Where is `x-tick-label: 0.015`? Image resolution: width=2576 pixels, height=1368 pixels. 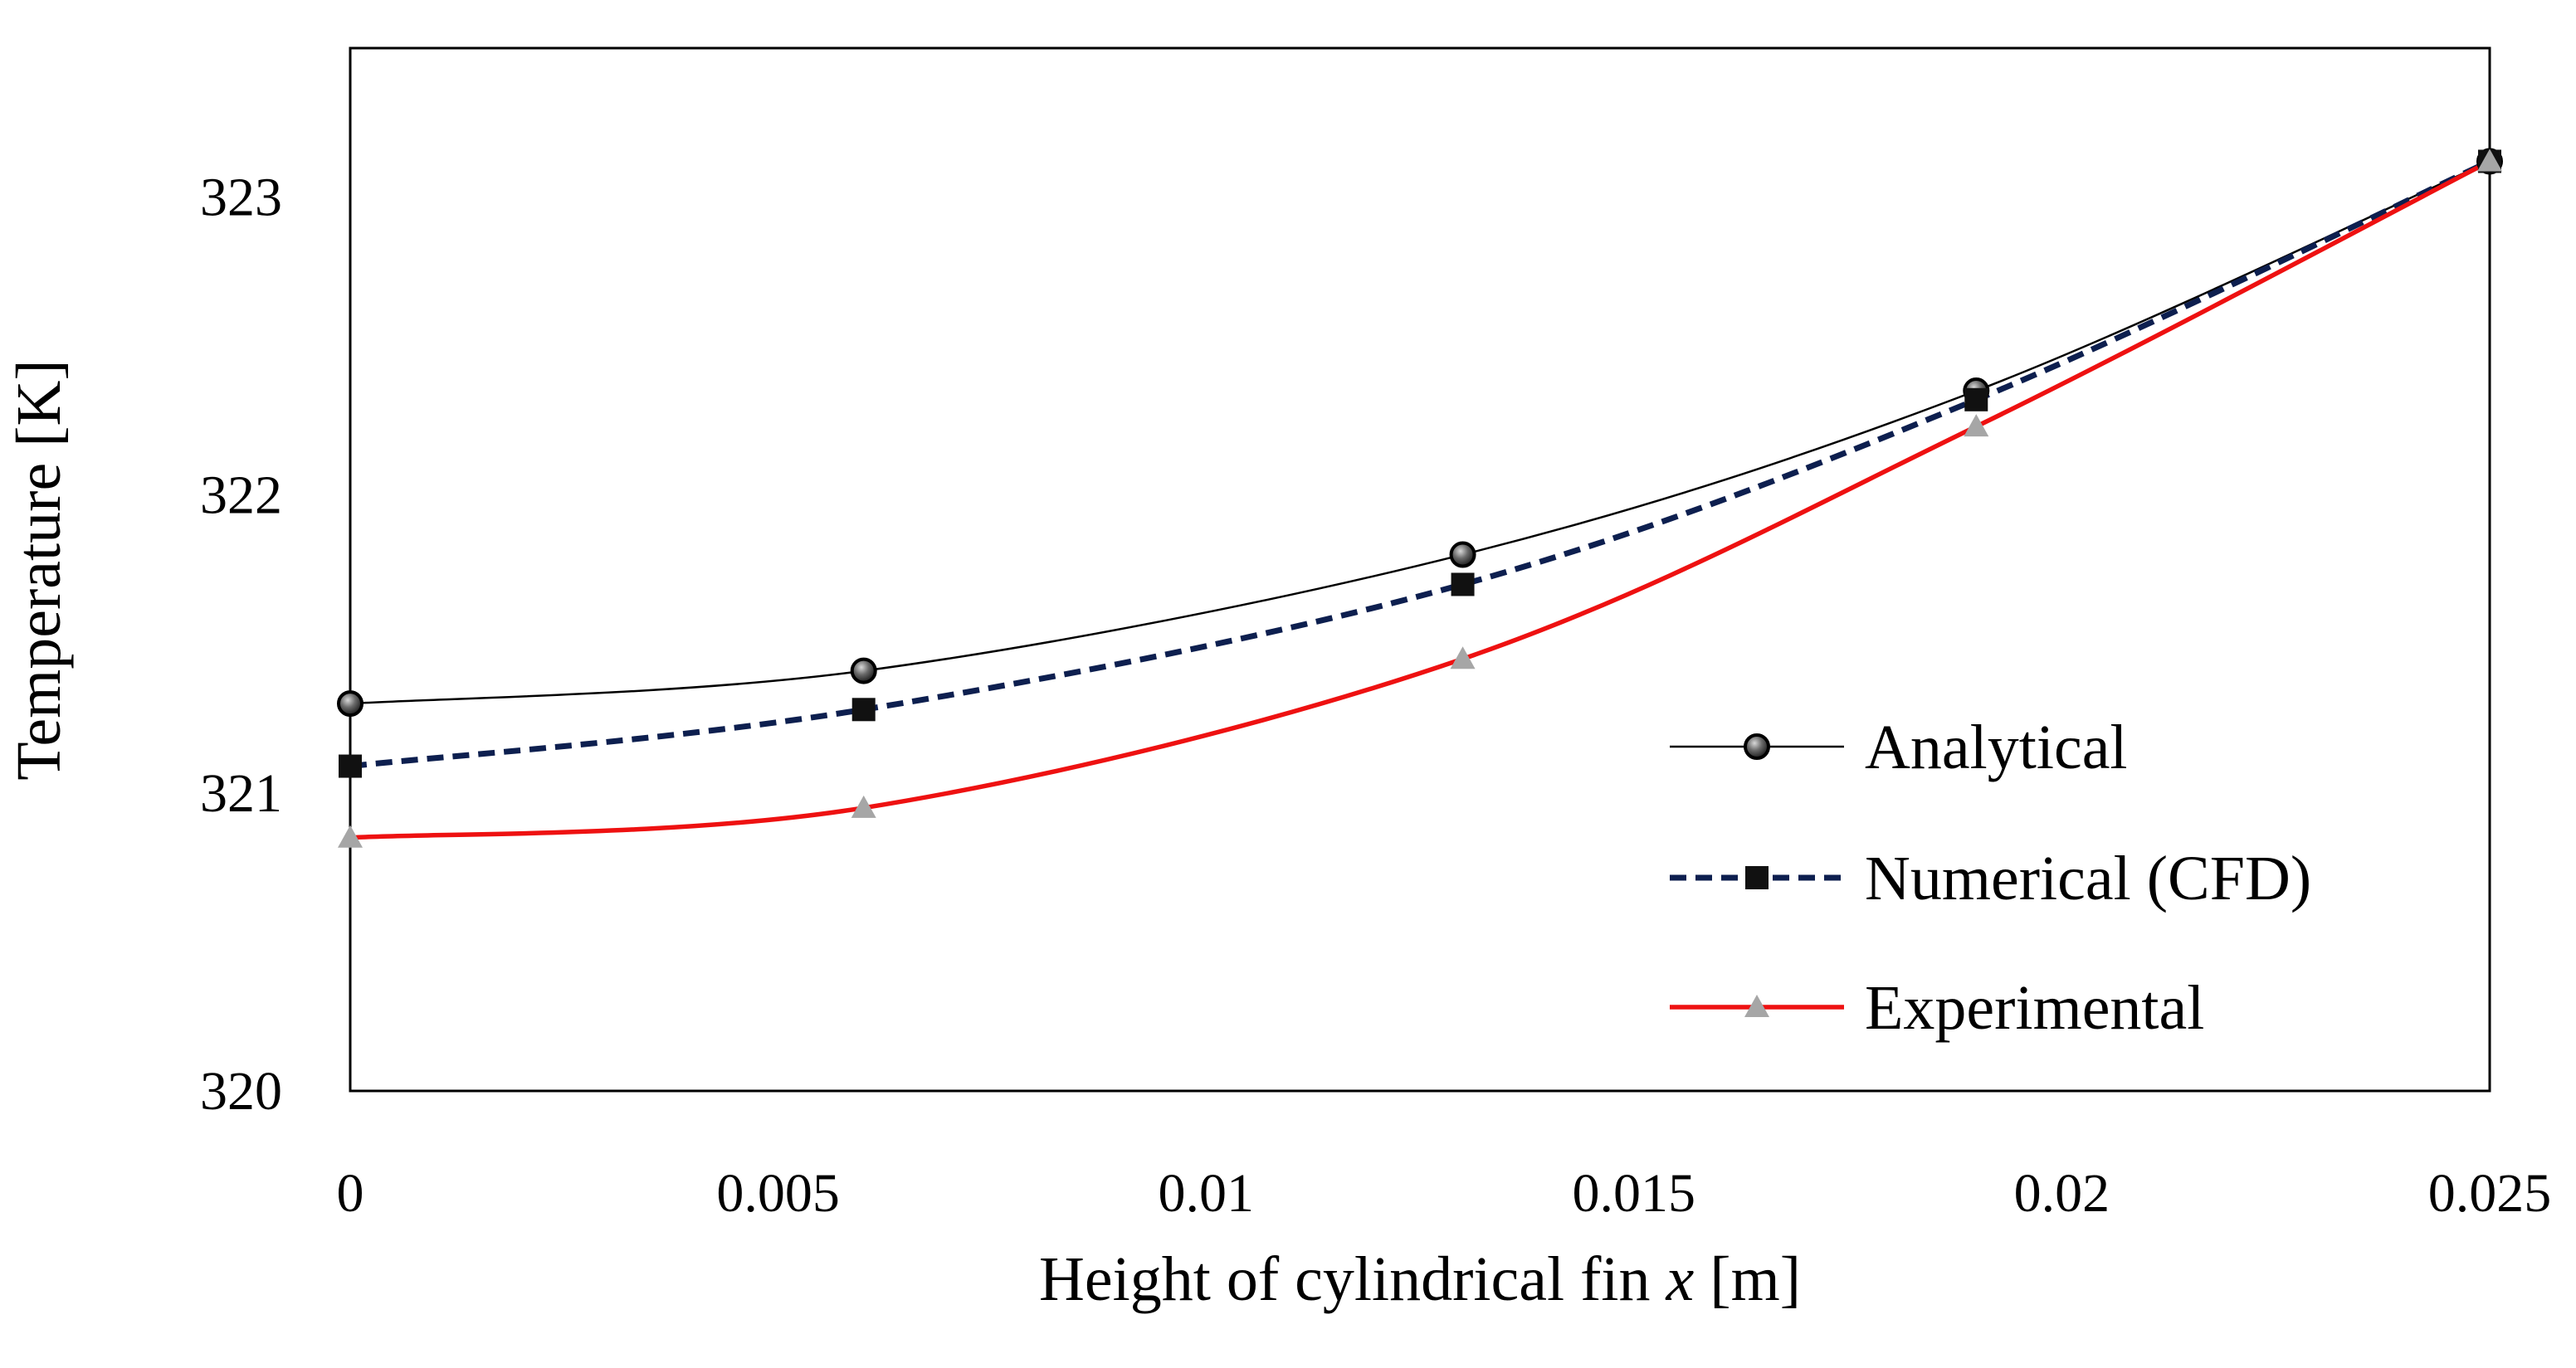 x-tick-label: 0.015 is located at coordinates (1635, 1193).